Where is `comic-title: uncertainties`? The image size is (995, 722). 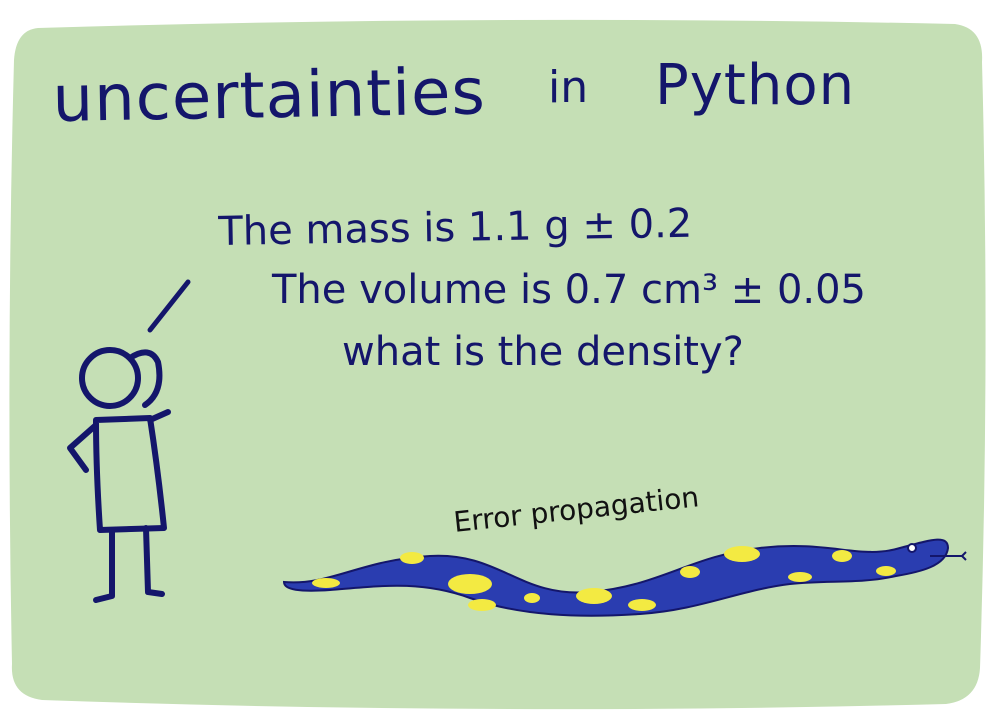 comic-title: uncertainties is located at coordinates (269, 96).